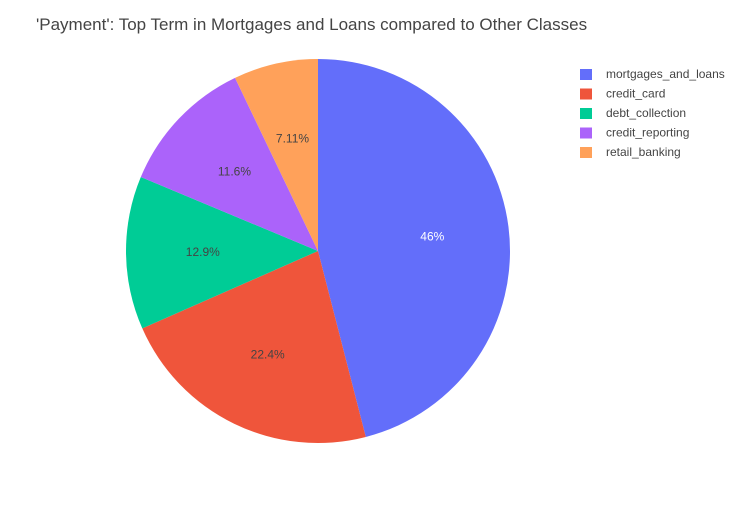 The height and width of the screenshot is (525, 754). What do you see at coordinates (432, 237) in the screenshot?
I see `slice-label-mortgages-and-loans: 46%` at bounding box center [432, 237].